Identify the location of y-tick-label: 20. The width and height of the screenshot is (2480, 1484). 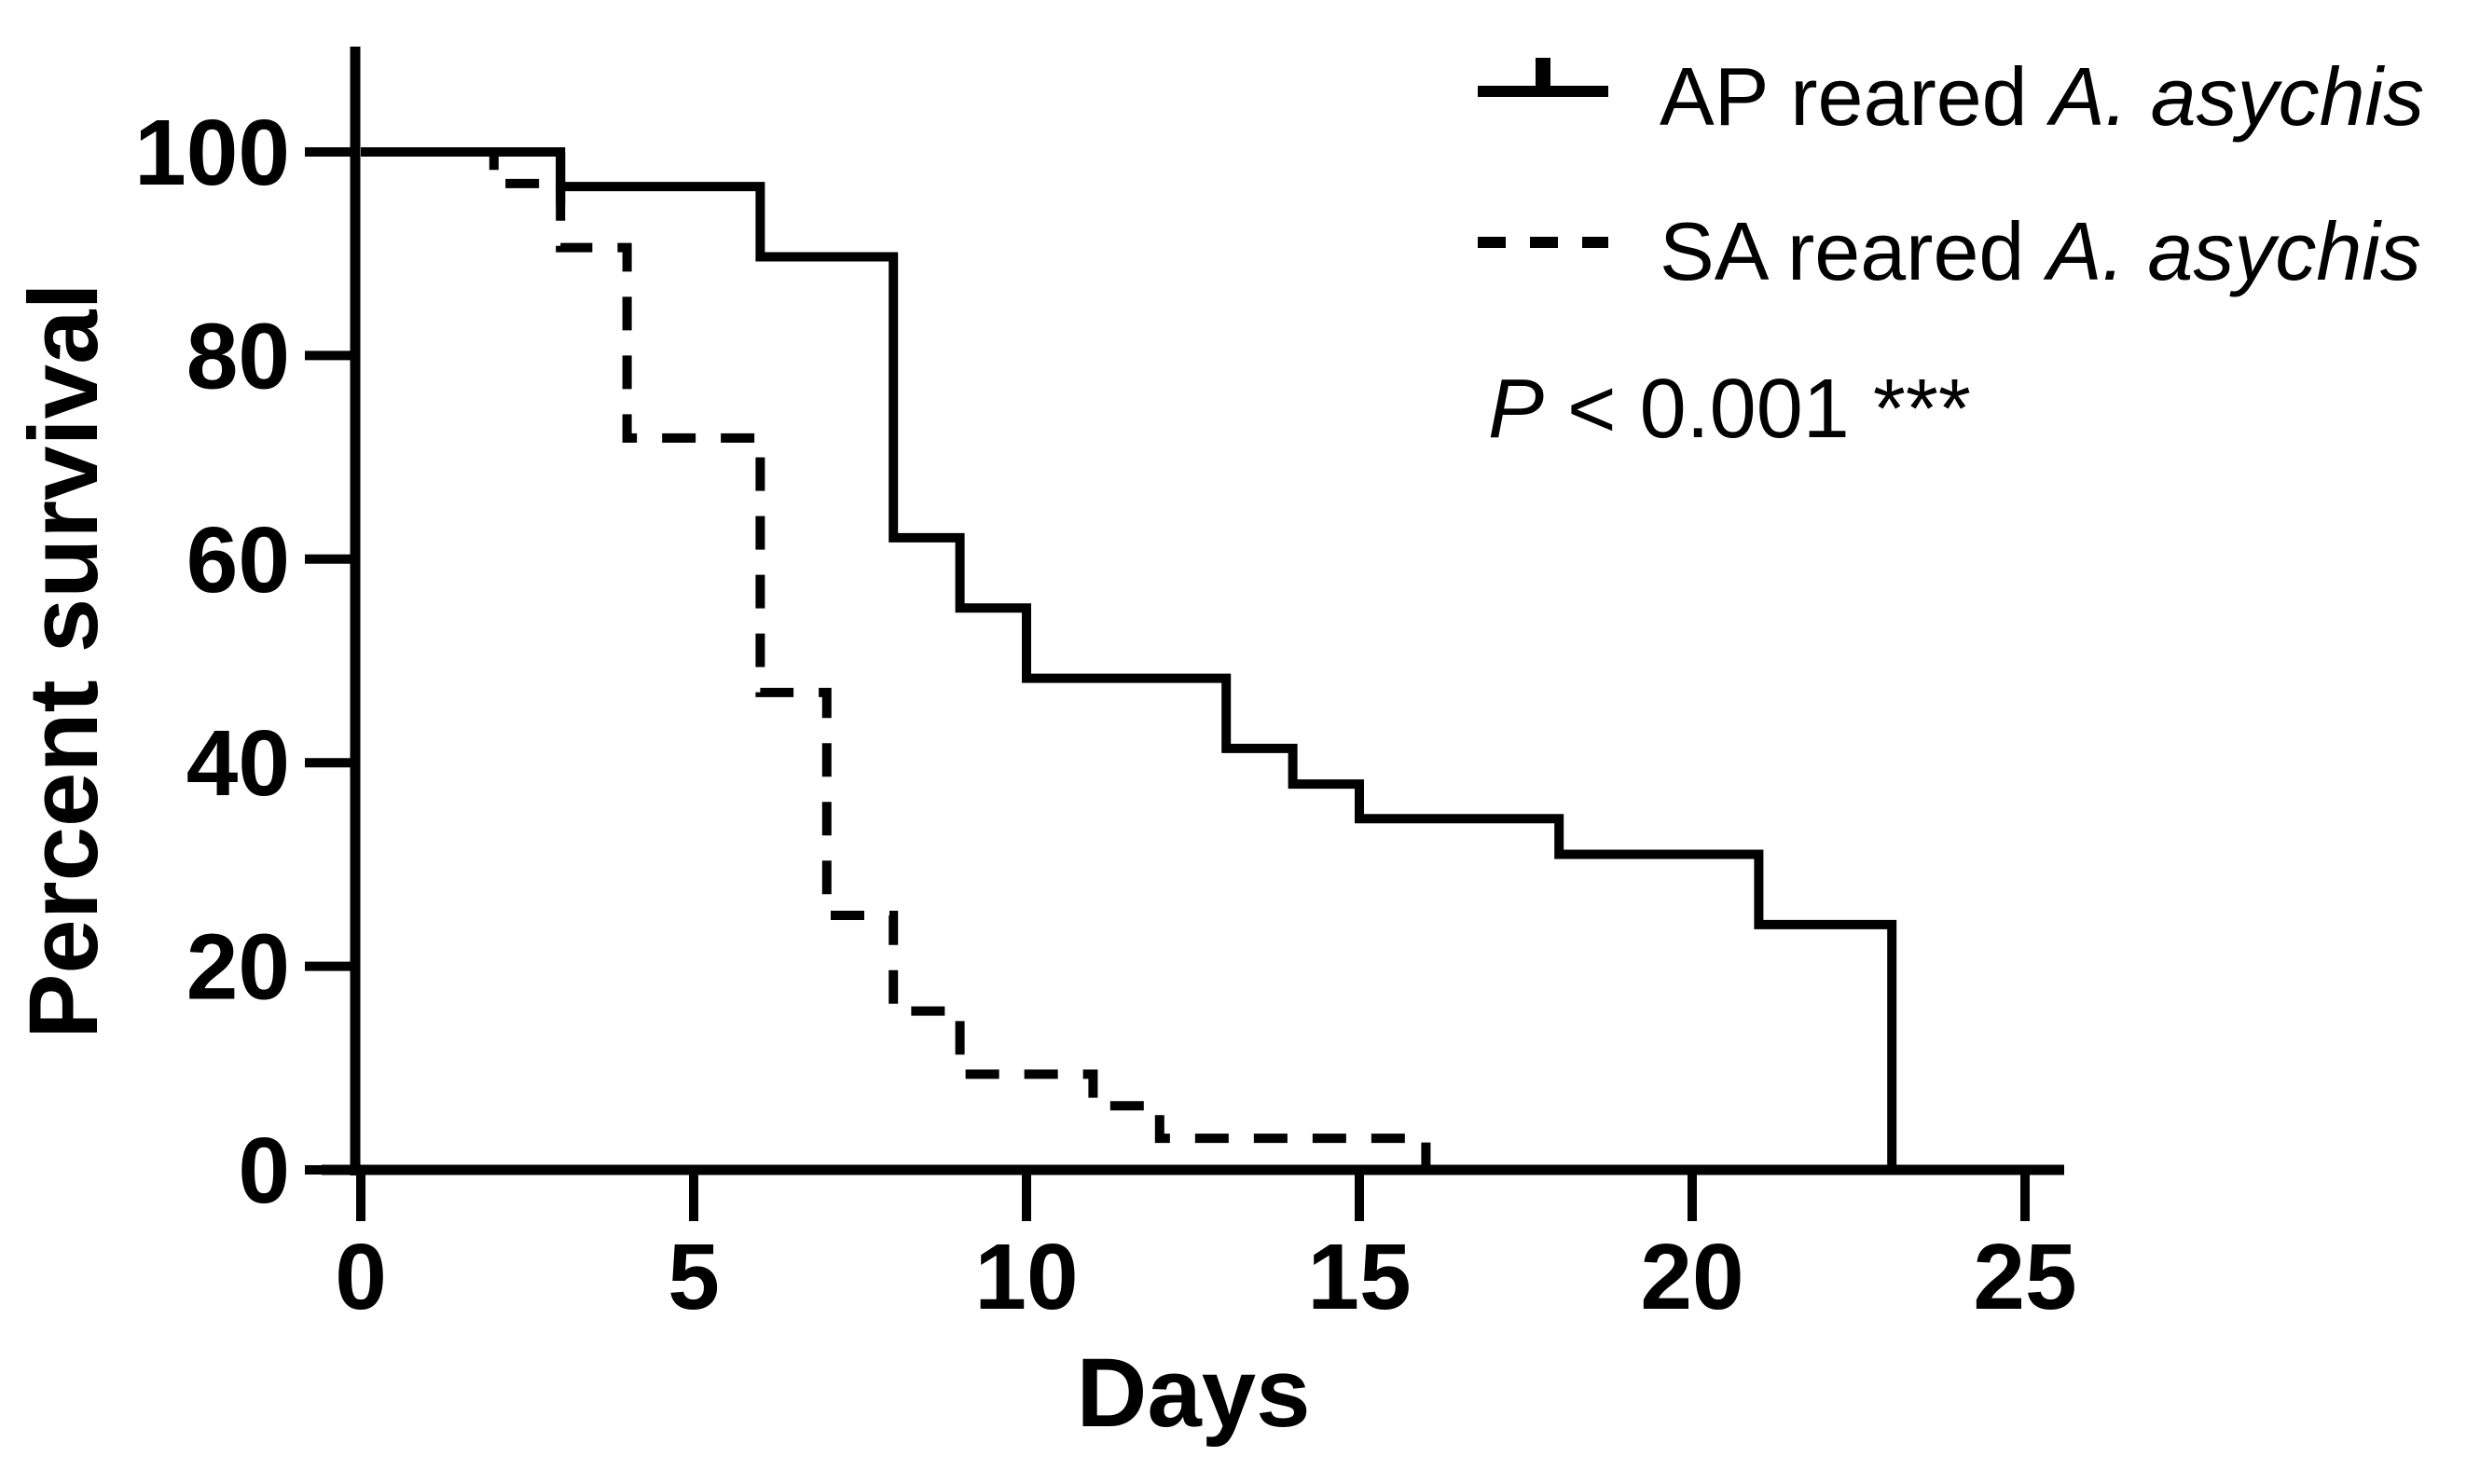
(238, 967).